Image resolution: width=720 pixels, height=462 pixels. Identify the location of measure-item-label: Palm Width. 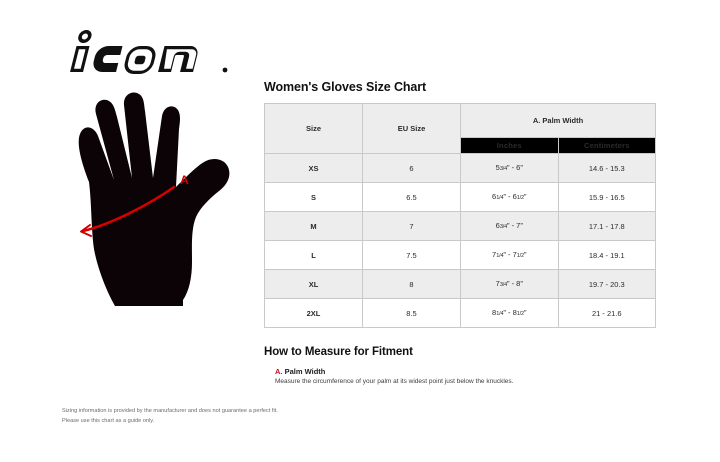
(305, 371).